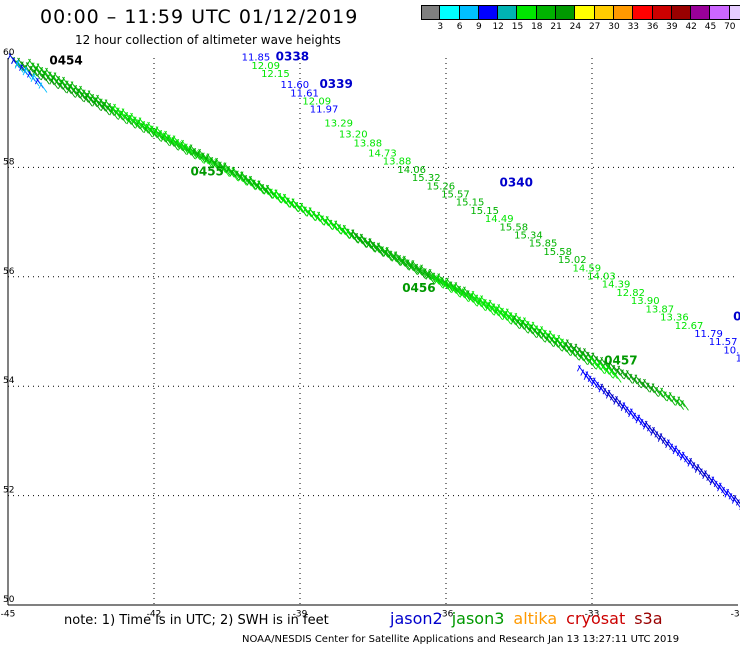  I want to click on legend-label: 12, so click(498, 27).